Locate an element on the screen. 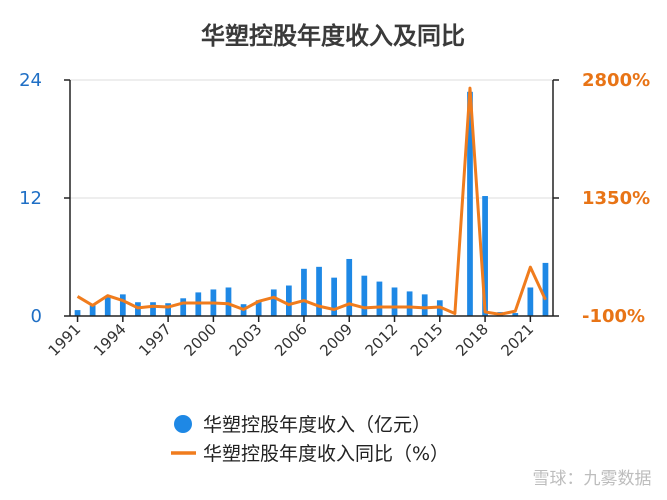  chart-title: 华塑控股年度收入及同比 is located at coordinates (333, 36).